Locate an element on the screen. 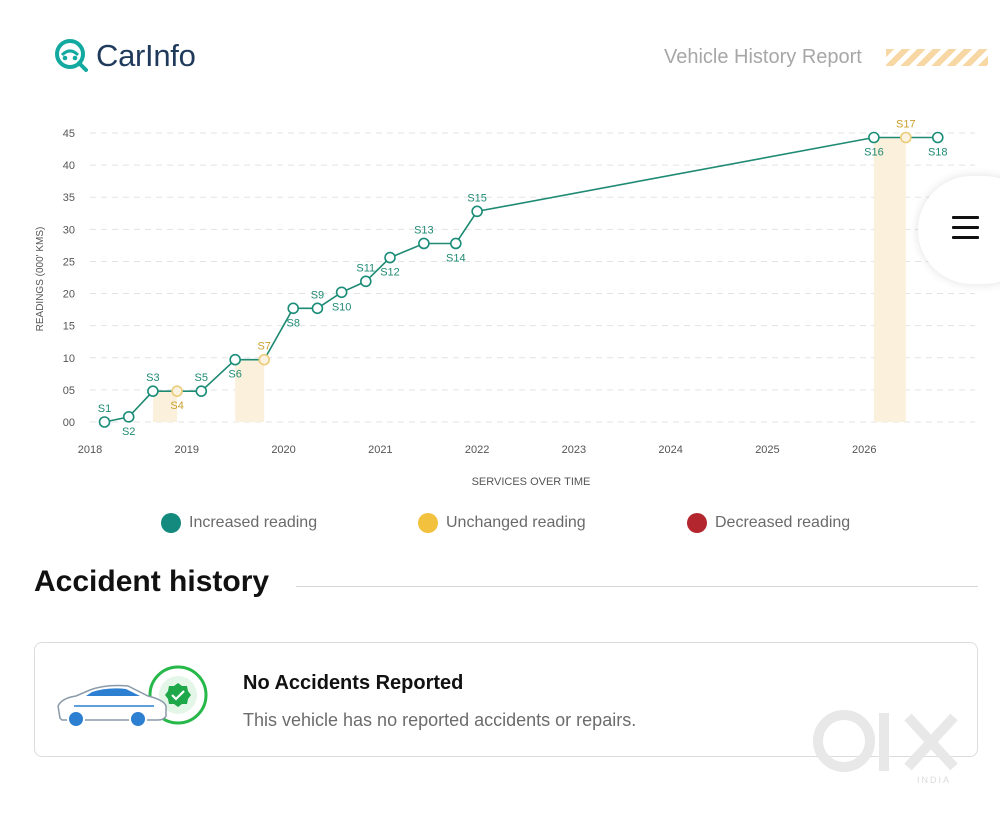 The image size is (1000, 834). y-tick-label: 00 is located at coordinates (69, 423).